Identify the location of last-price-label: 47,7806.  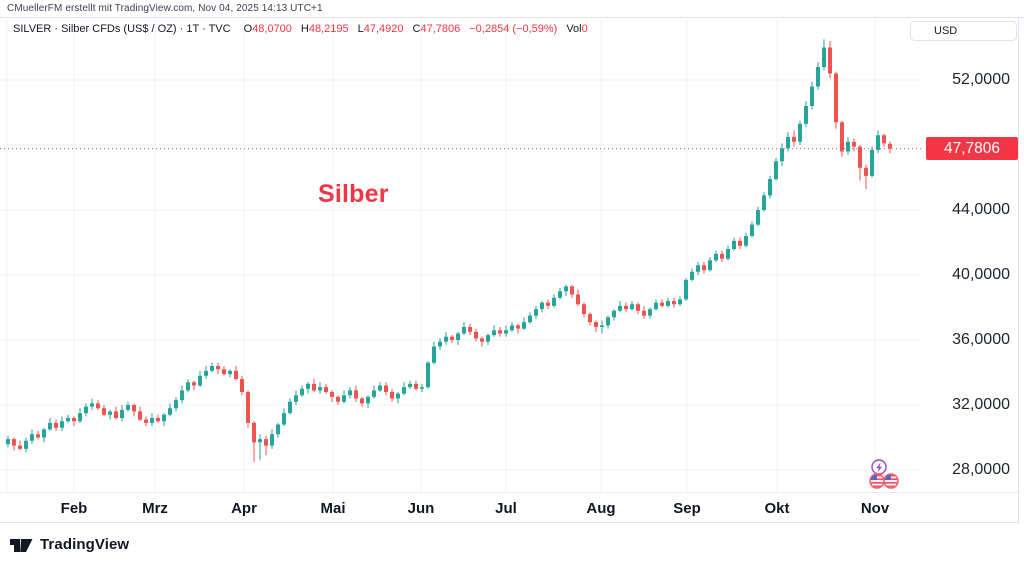
(972, 149).